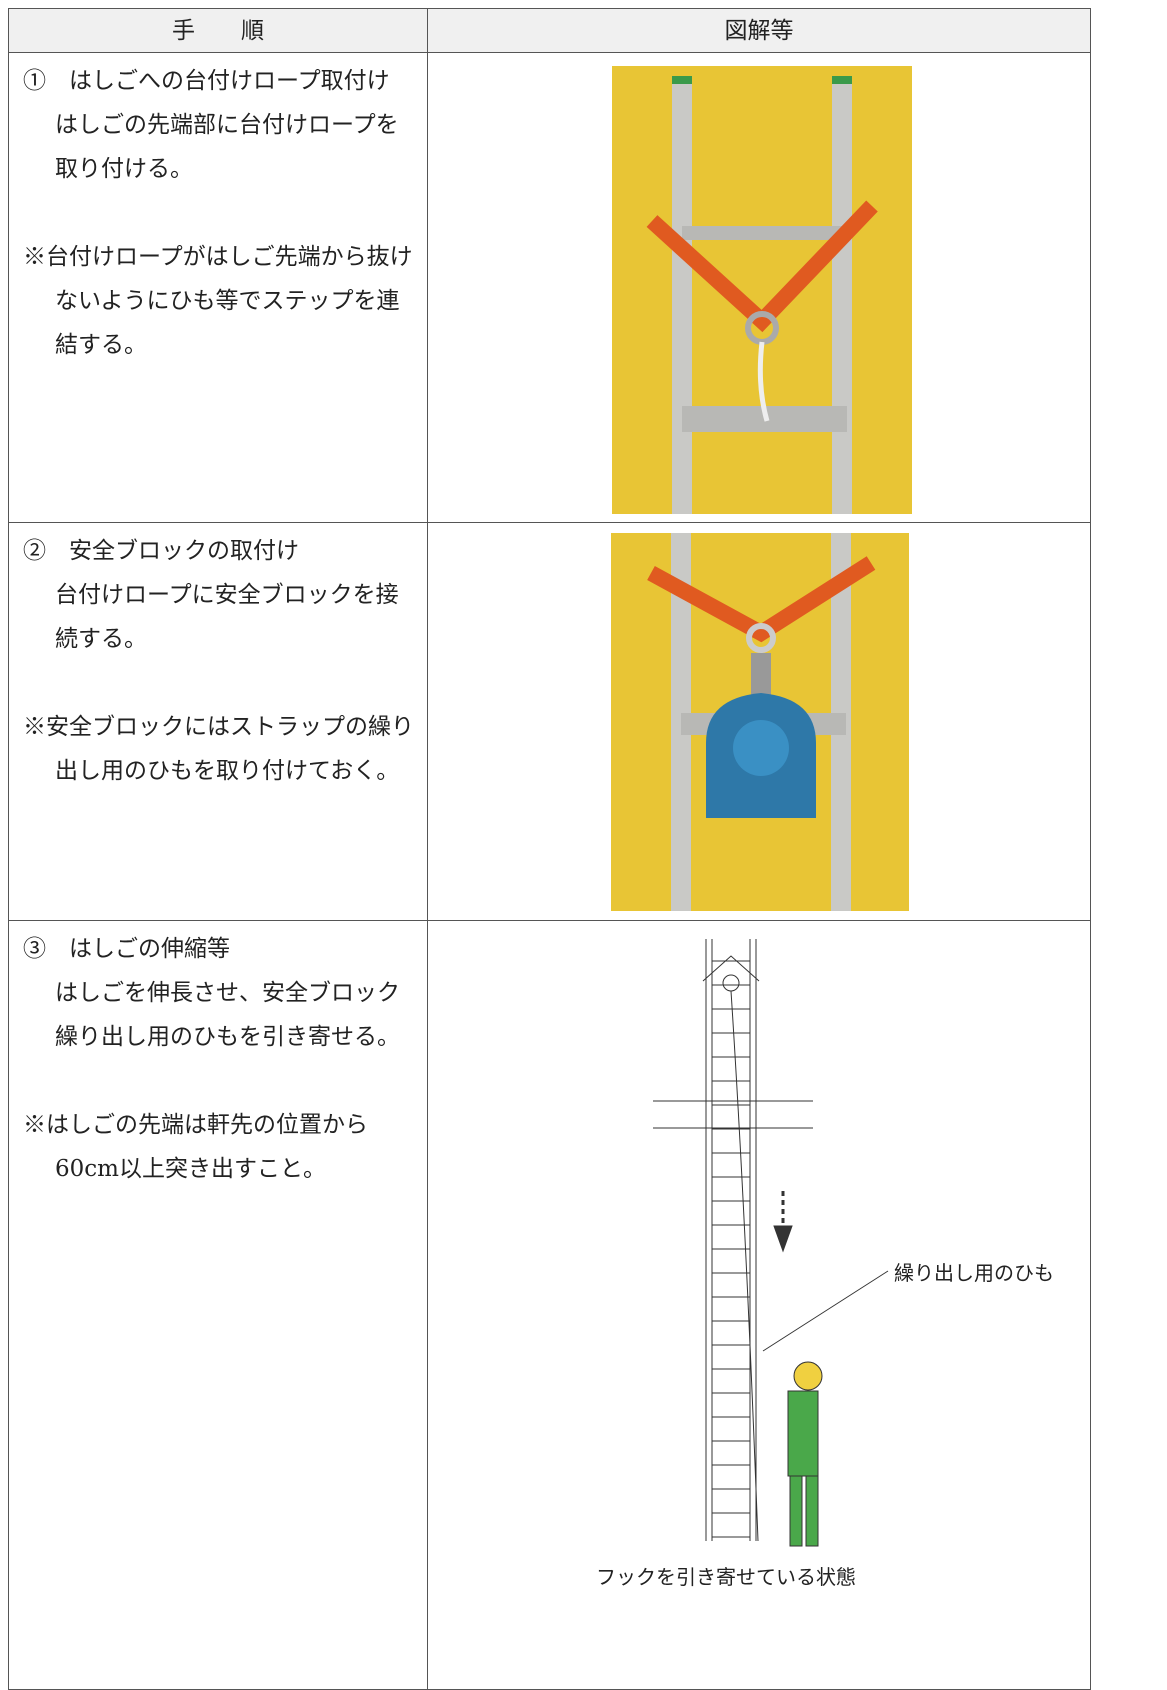 The height and width of the screenshot is (1690, 1167). I want to click on step-body: 台付けロープに安全ブロックを接続する。, so click(227, 617).